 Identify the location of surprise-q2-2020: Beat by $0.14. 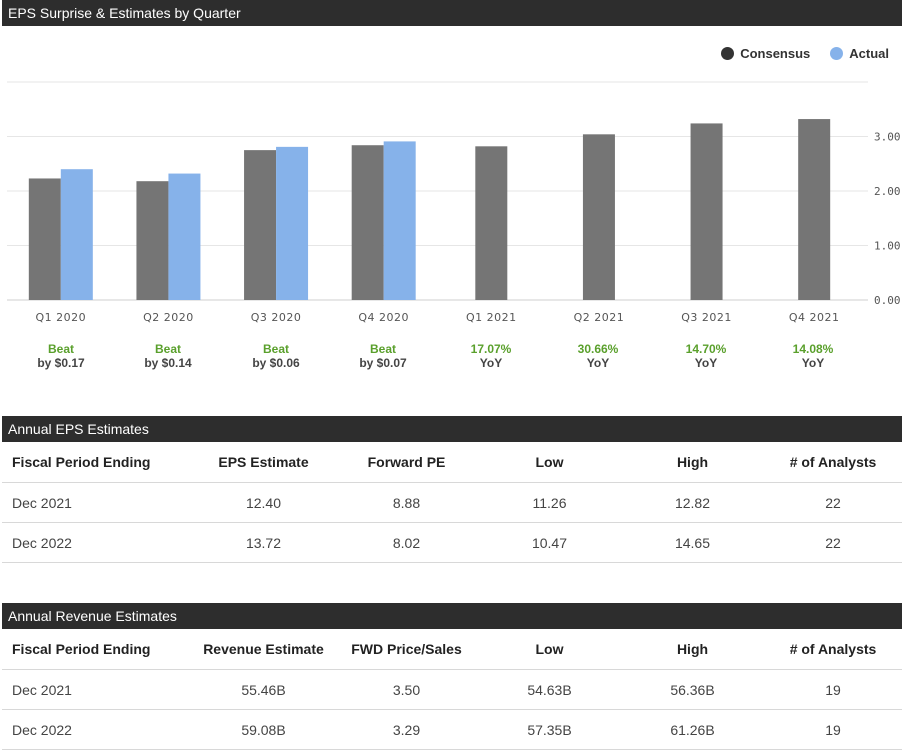
(168, 356).